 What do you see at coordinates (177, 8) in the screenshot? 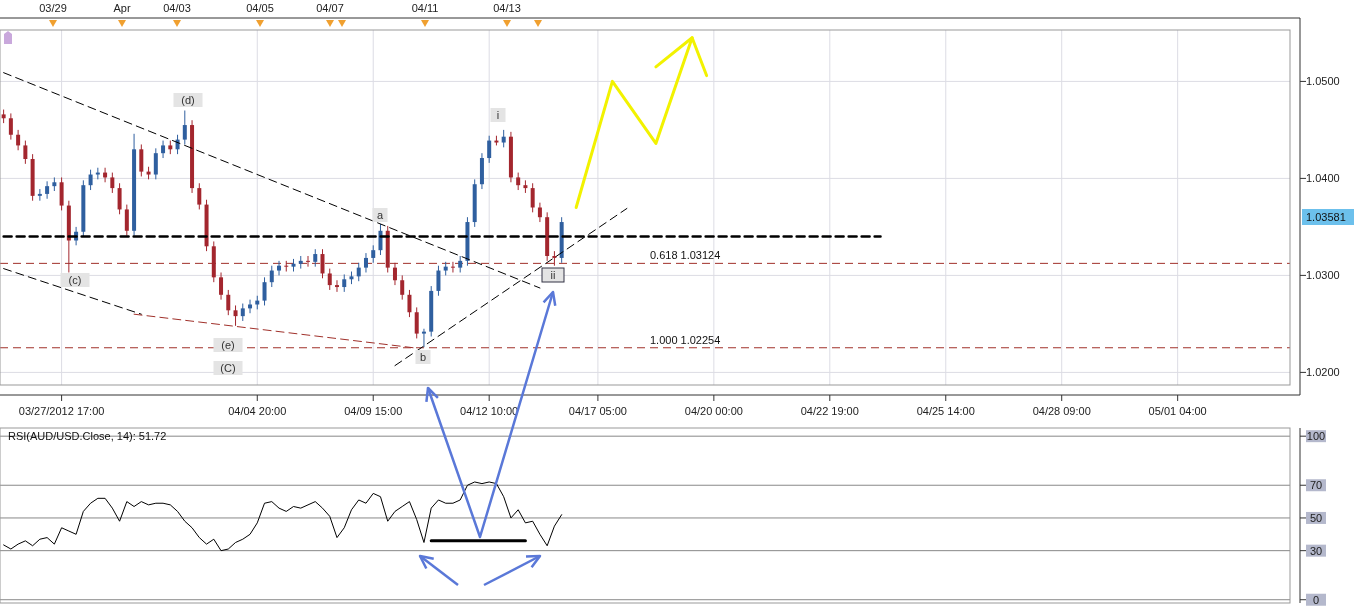
I see `text: 04/03` at bounding box center [177, 8].